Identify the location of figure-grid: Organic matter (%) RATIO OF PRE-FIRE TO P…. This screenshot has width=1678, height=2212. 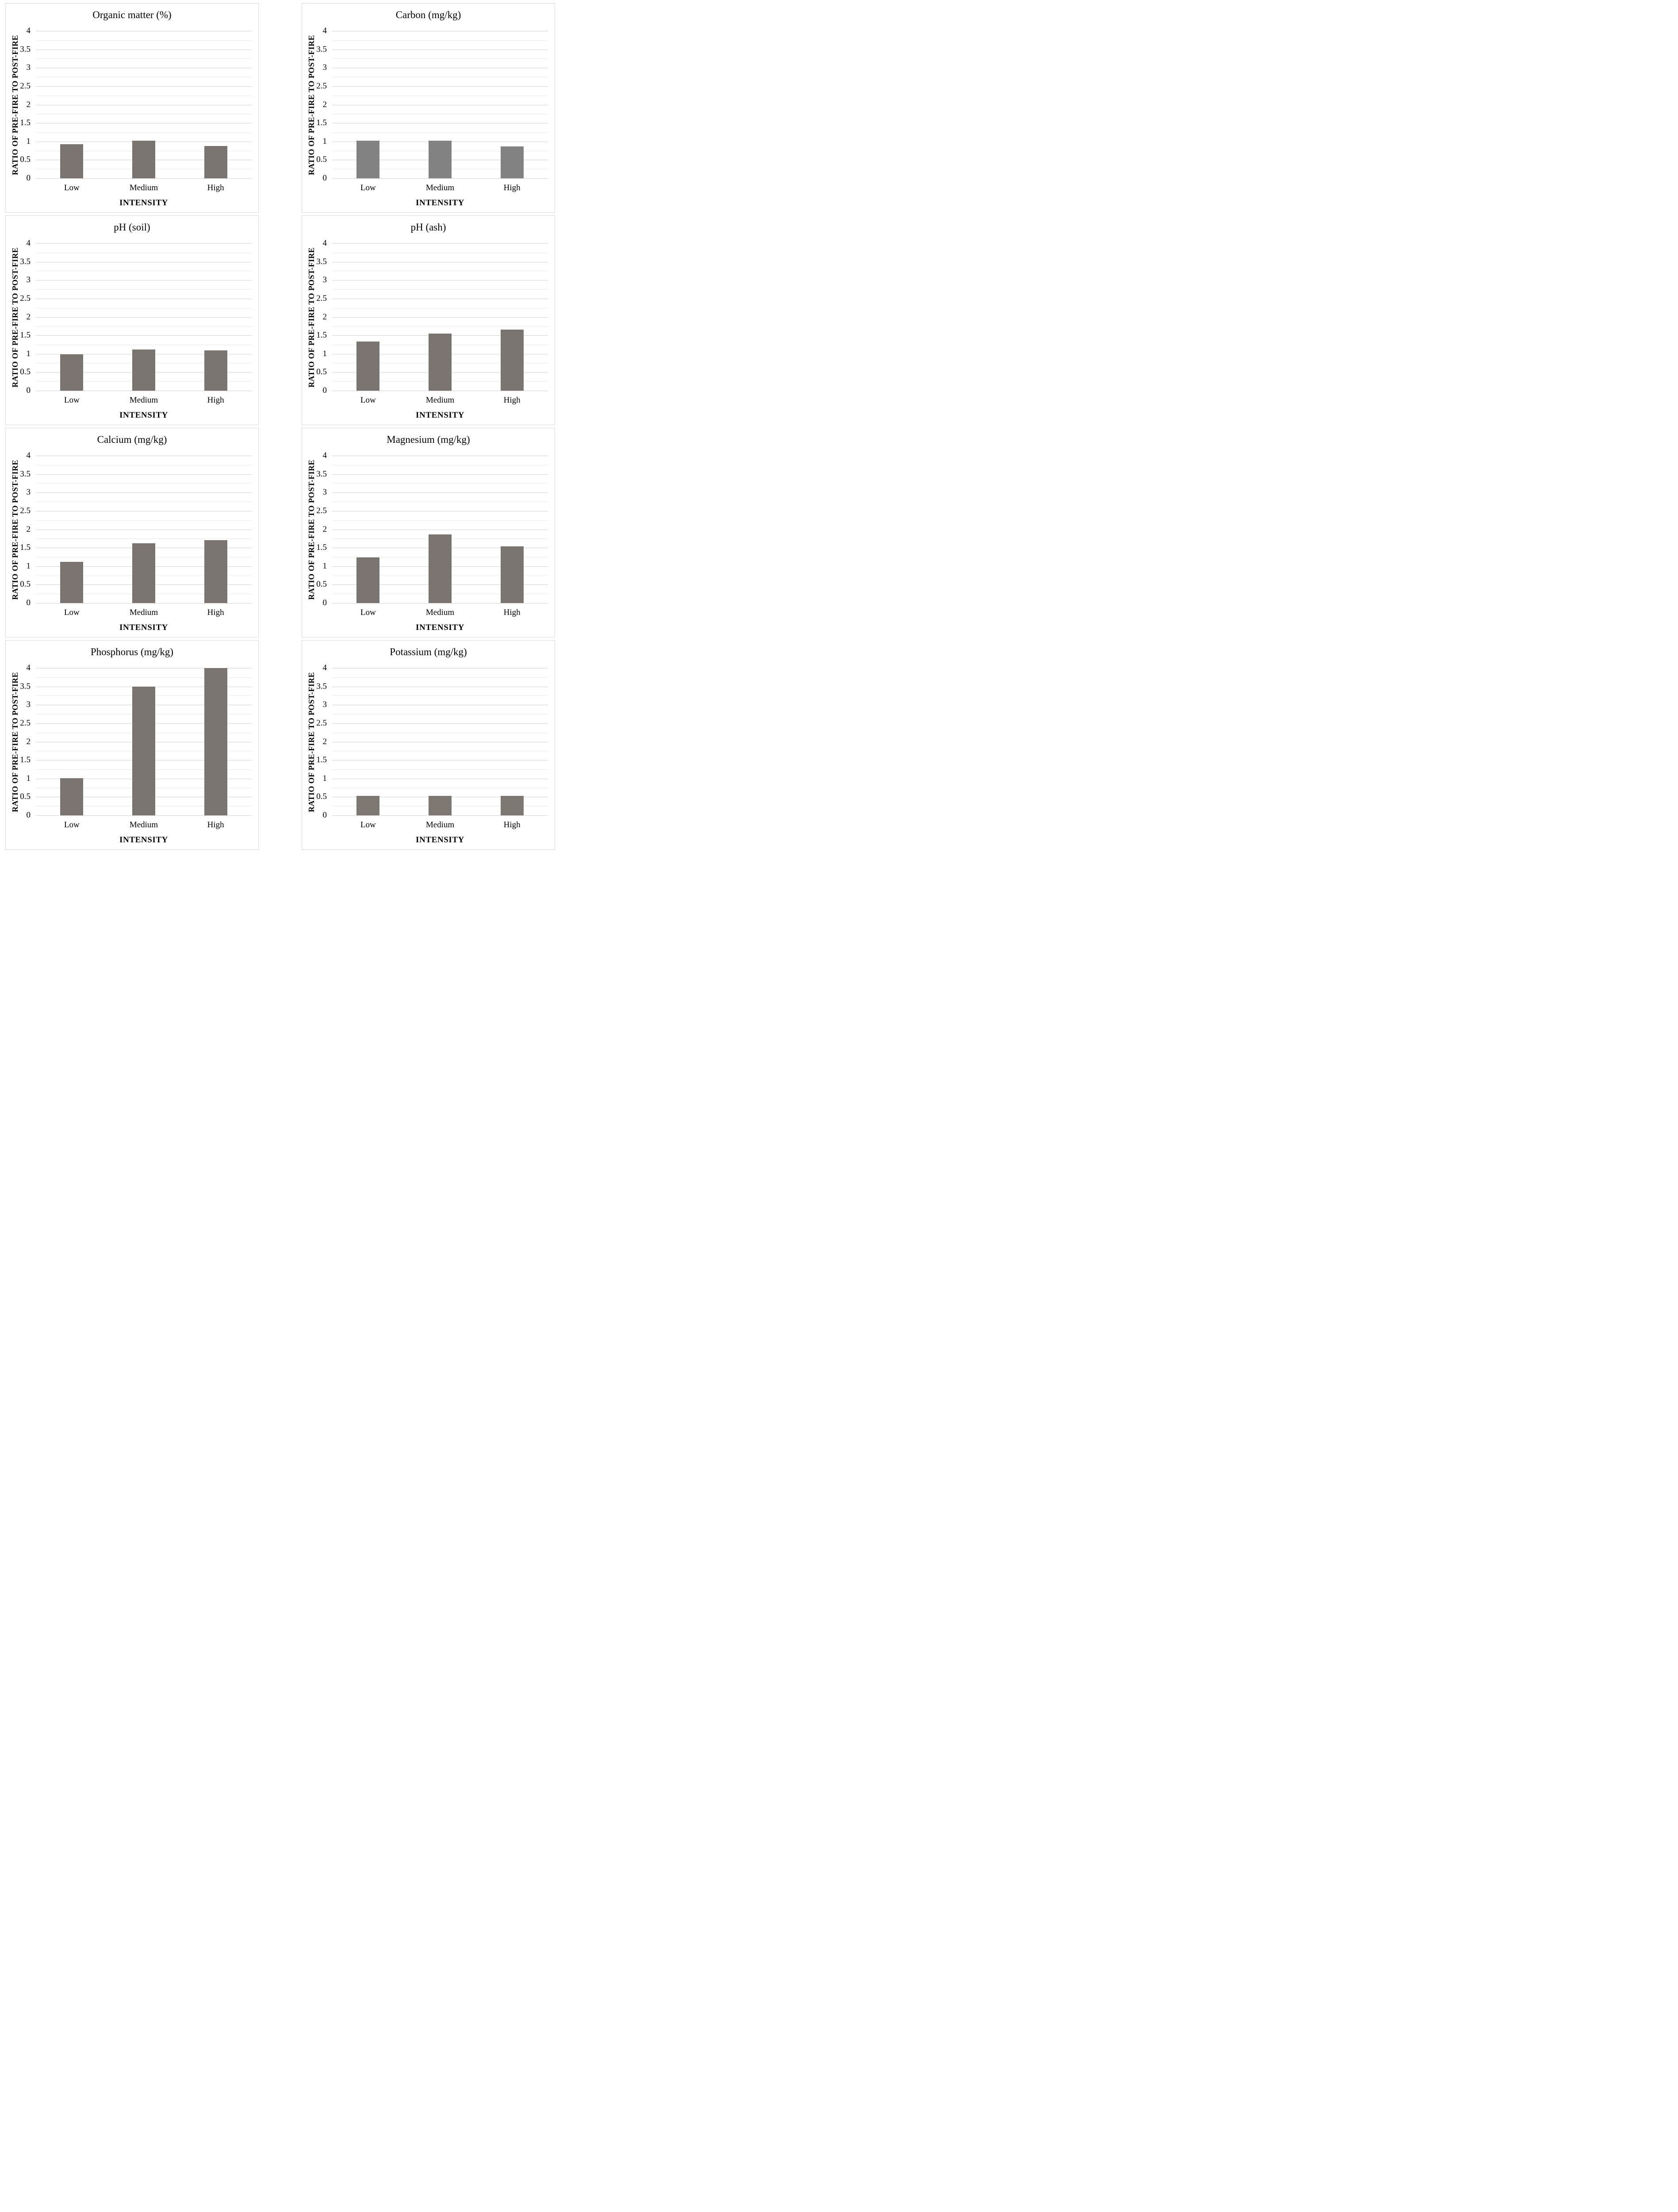
(279, 427).